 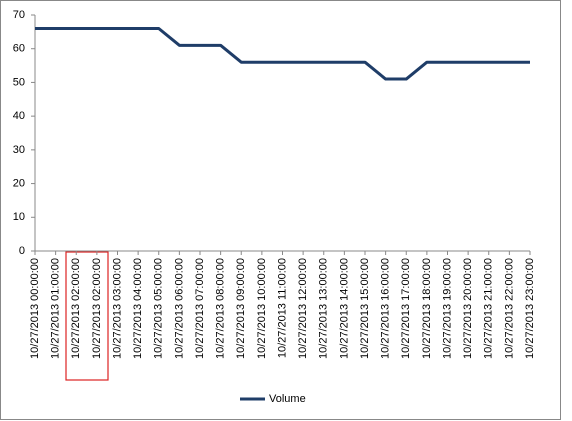 I want to click on x-tick-label: 10/27/2013 09:00:00, so click(x=241, y=308).